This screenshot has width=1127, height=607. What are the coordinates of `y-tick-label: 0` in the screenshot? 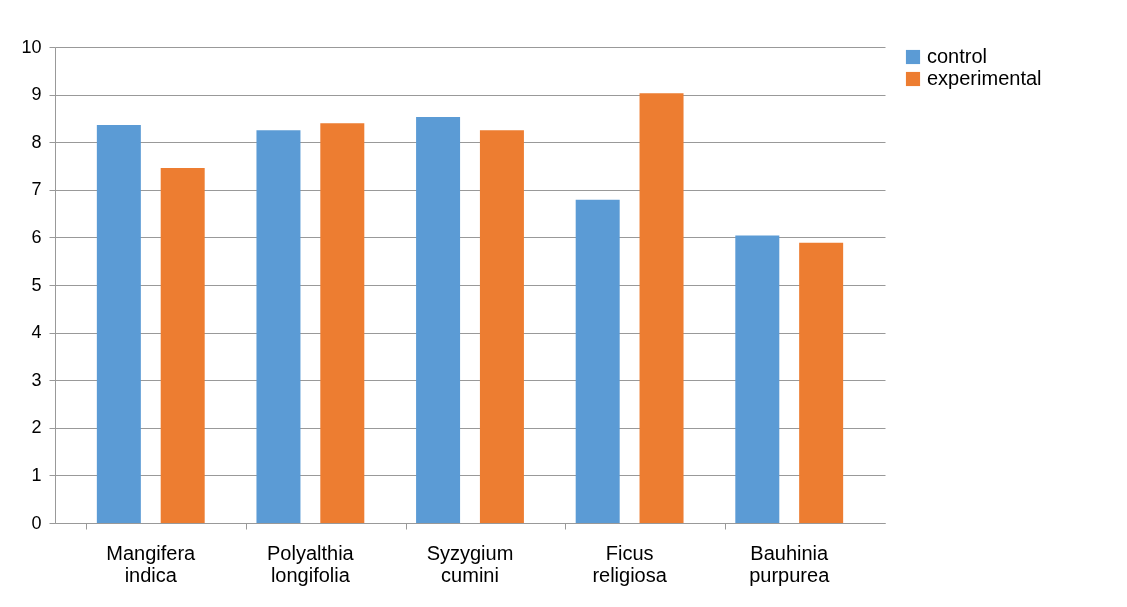 It's located at (36, 522).